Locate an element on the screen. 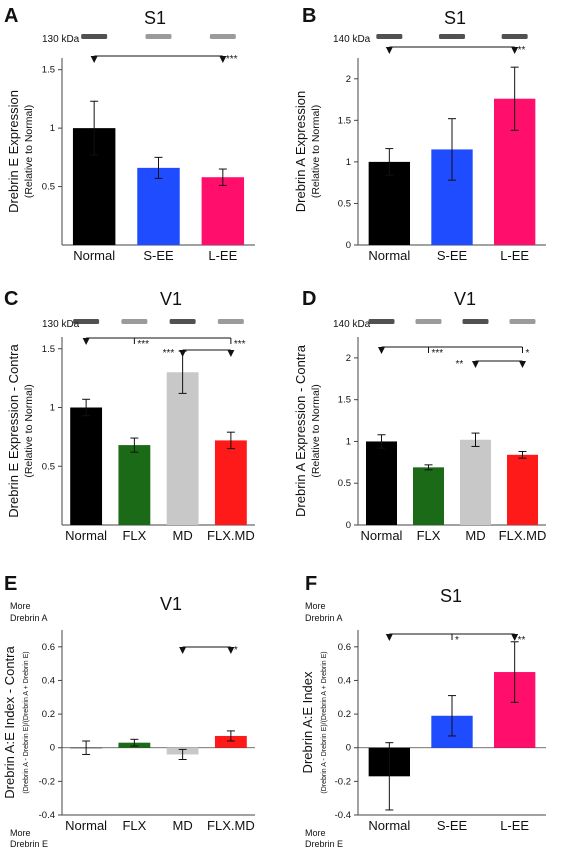 Image resolution: width=561 pixels, height=850 pixels. top-note: More is located at coordinates (315, 606).